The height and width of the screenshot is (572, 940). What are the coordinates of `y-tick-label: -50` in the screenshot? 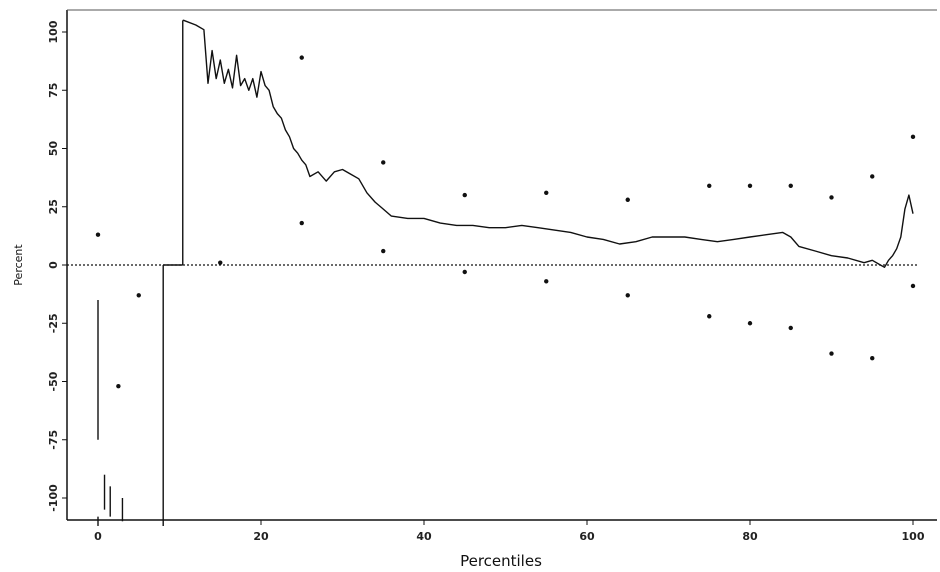 It's located at (53, 381).